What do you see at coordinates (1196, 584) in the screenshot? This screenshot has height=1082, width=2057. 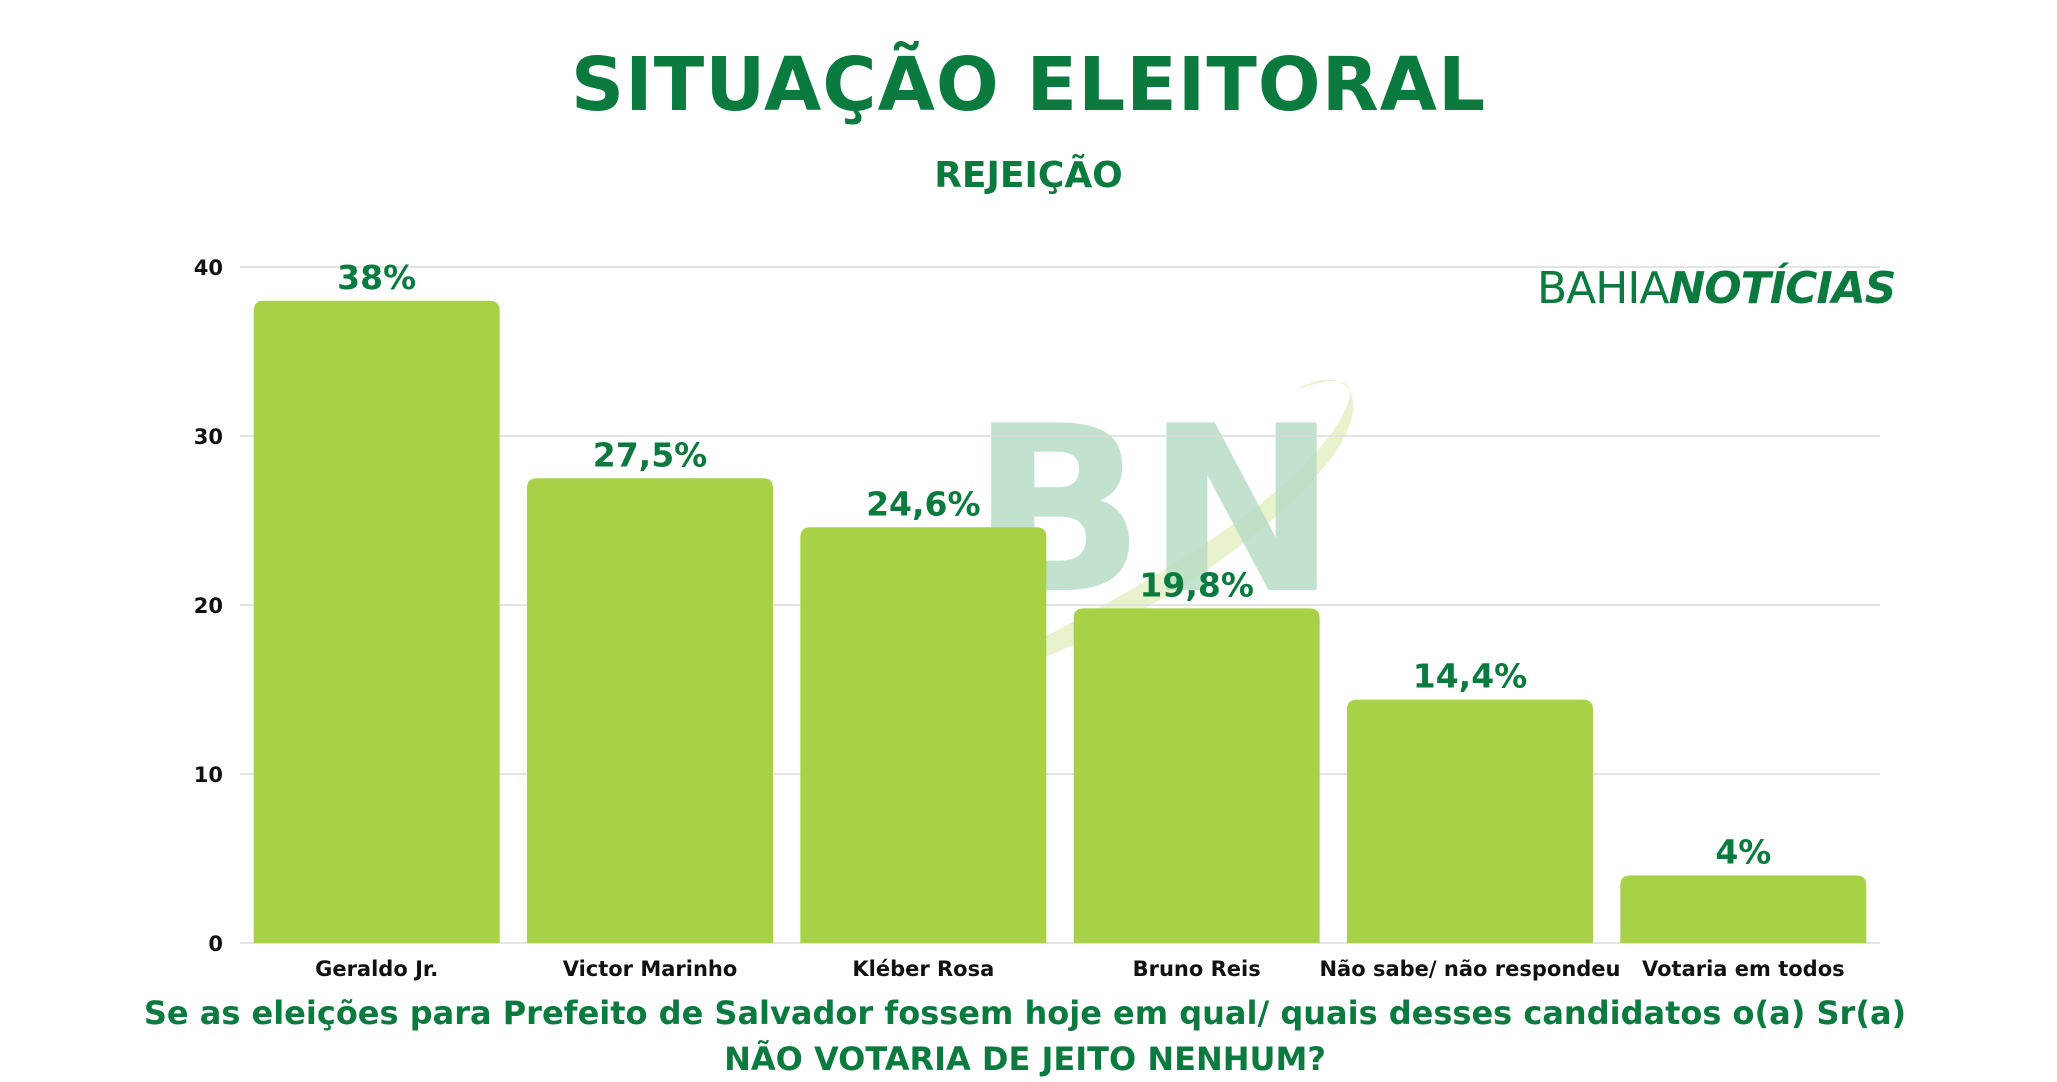 I see `bar-value-label: 19,8%` at bounding box center [1196, 584].